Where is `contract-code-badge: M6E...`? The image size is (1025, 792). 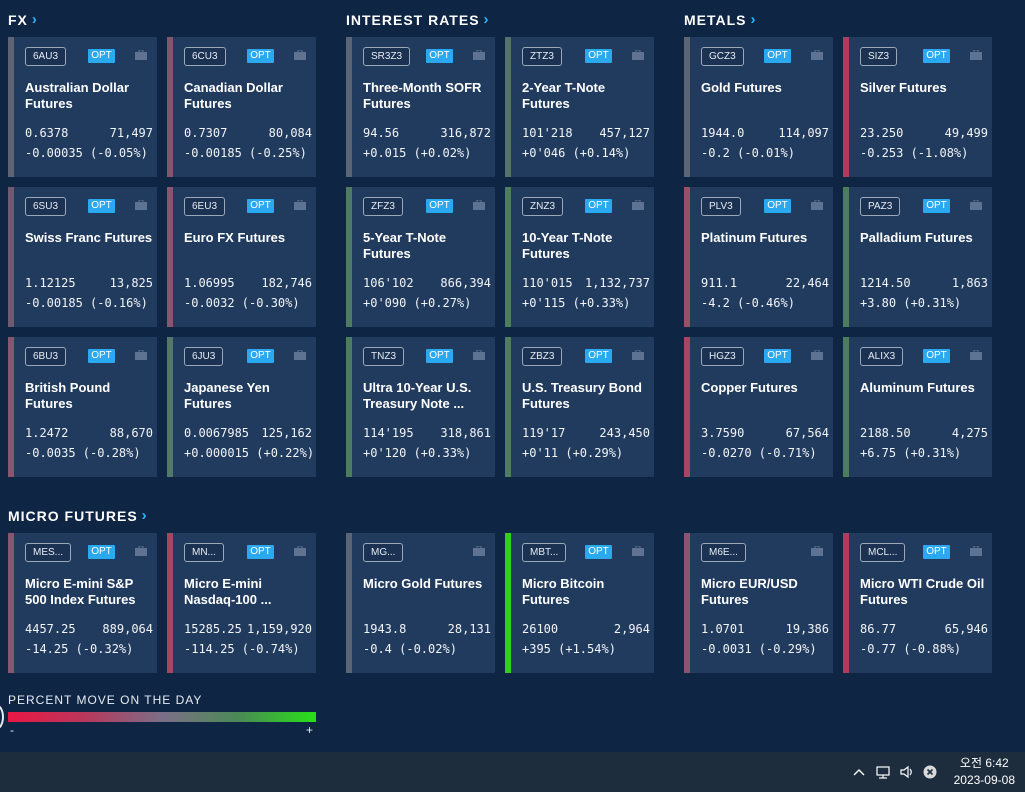 contract-code-badge: M6E... is located at coordinates (723, 552).